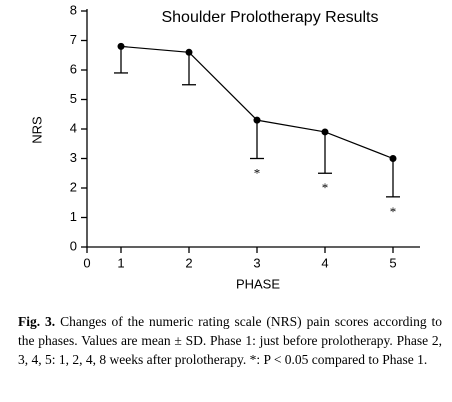 The width and height of the screenshot is (452, 402). What do you see at coordinates (73, 68) in the screenshot?
I see `y-tick-label: 6` at bounding box center [73, 68].